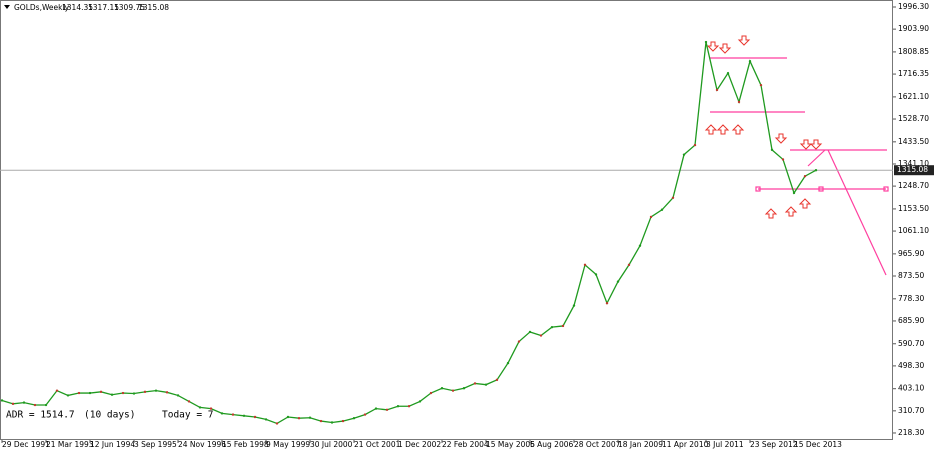 The height and width of the screenshot is (450, 934). Describe the element at coordinates (774, 444) in the screenshot. I see `x-tick-label: 23 Sep 2012` at that location.